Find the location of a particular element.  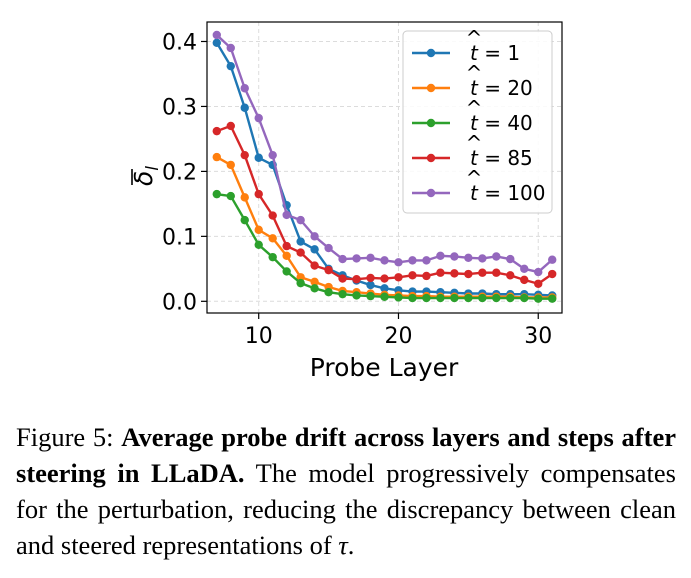

y-tick-label: 0.4 is located at coordinates (179, 42).